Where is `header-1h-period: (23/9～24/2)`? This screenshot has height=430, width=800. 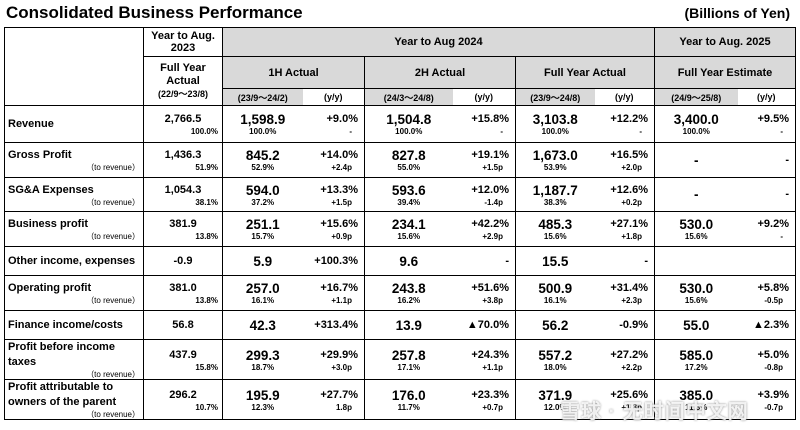
header-1h-period: (23/9～24/2) is located at coordinates (262, 97).